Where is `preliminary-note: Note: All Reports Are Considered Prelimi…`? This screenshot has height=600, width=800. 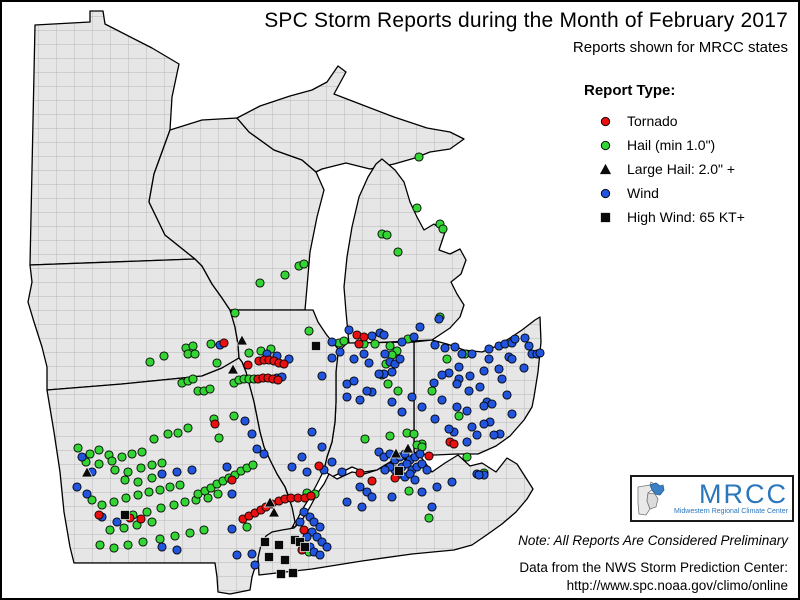
preliminary-note: Note: All Reports Are Considered Prelimi… is located at coordinates (653, 540).